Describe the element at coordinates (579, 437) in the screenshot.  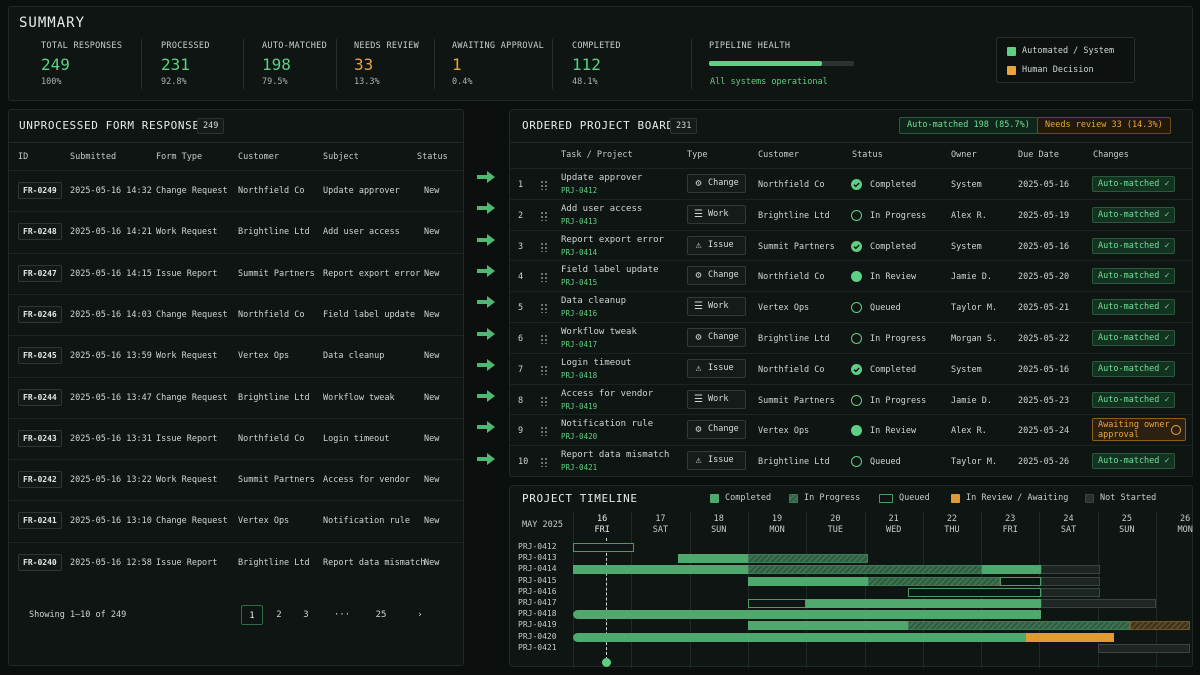
I see `project-id: PRJ-0420` at that location.